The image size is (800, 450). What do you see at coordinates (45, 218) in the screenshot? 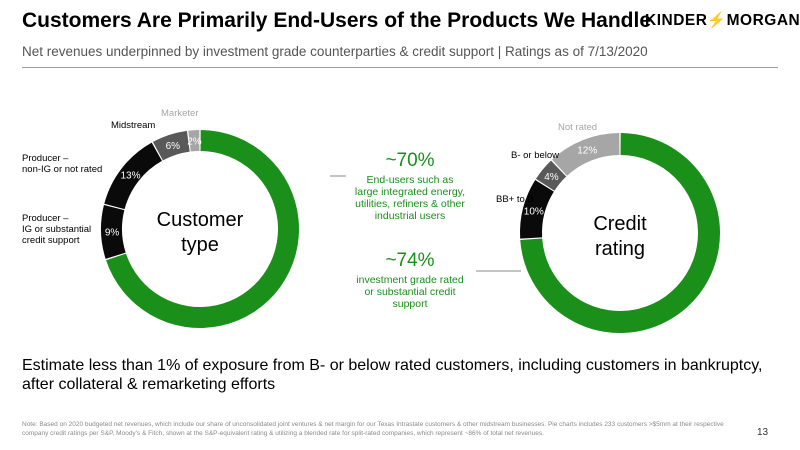
I see `legend-label-0-0-0: Producer –` at bounding box center [45, 218].